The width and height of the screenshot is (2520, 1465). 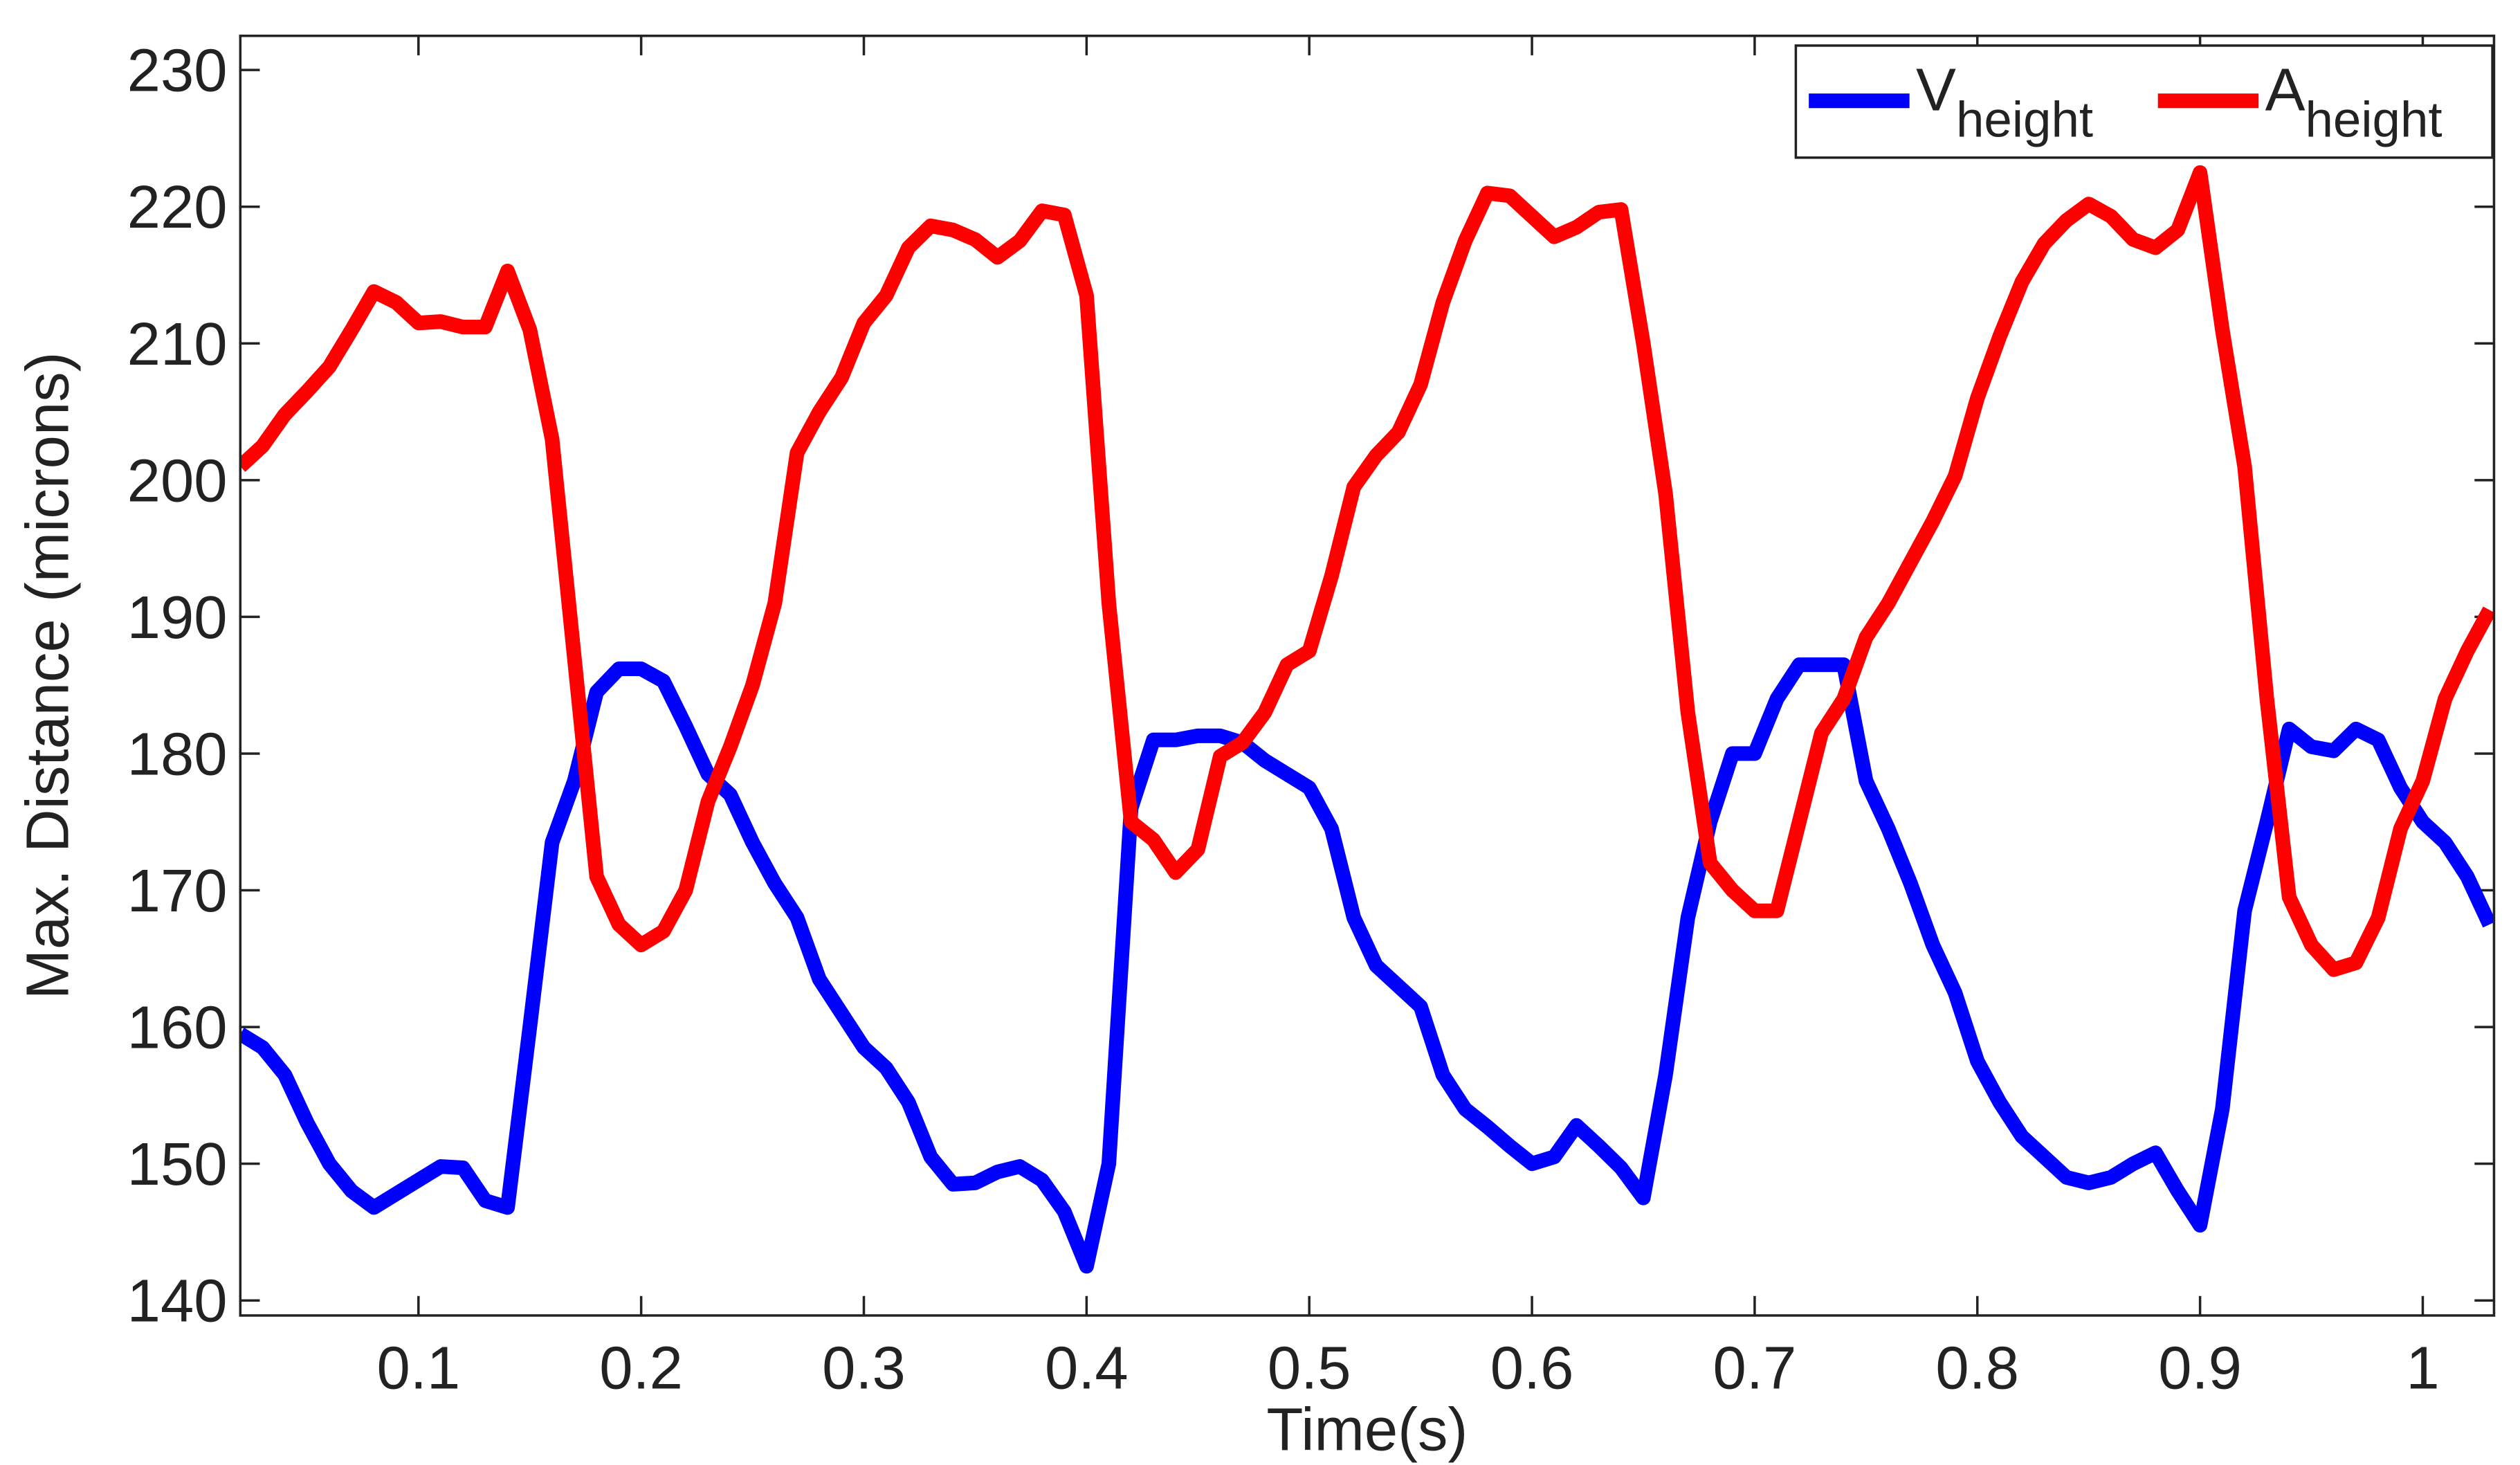 I want to click on legend-label: Aheight, so click(x=2354, y=102).